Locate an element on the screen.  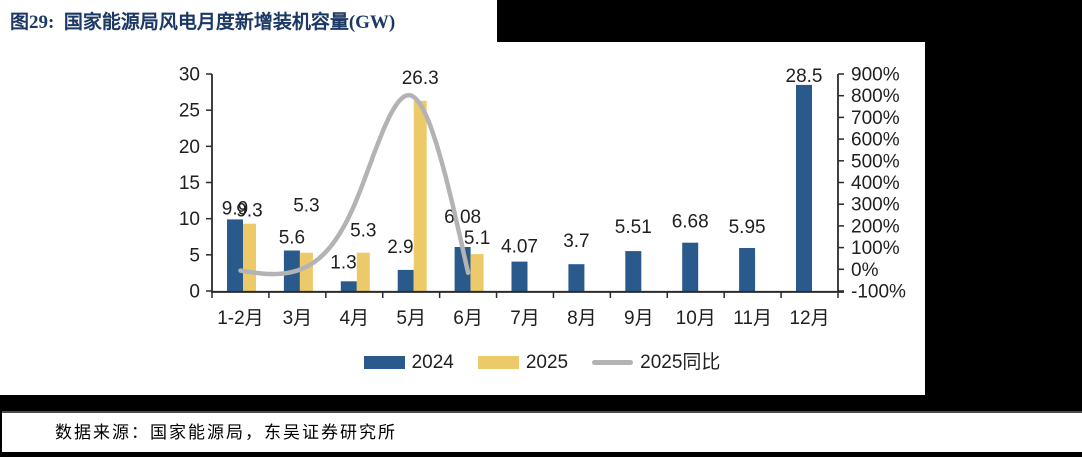
bar-2024-4月 is located at coordinates (348, 286).